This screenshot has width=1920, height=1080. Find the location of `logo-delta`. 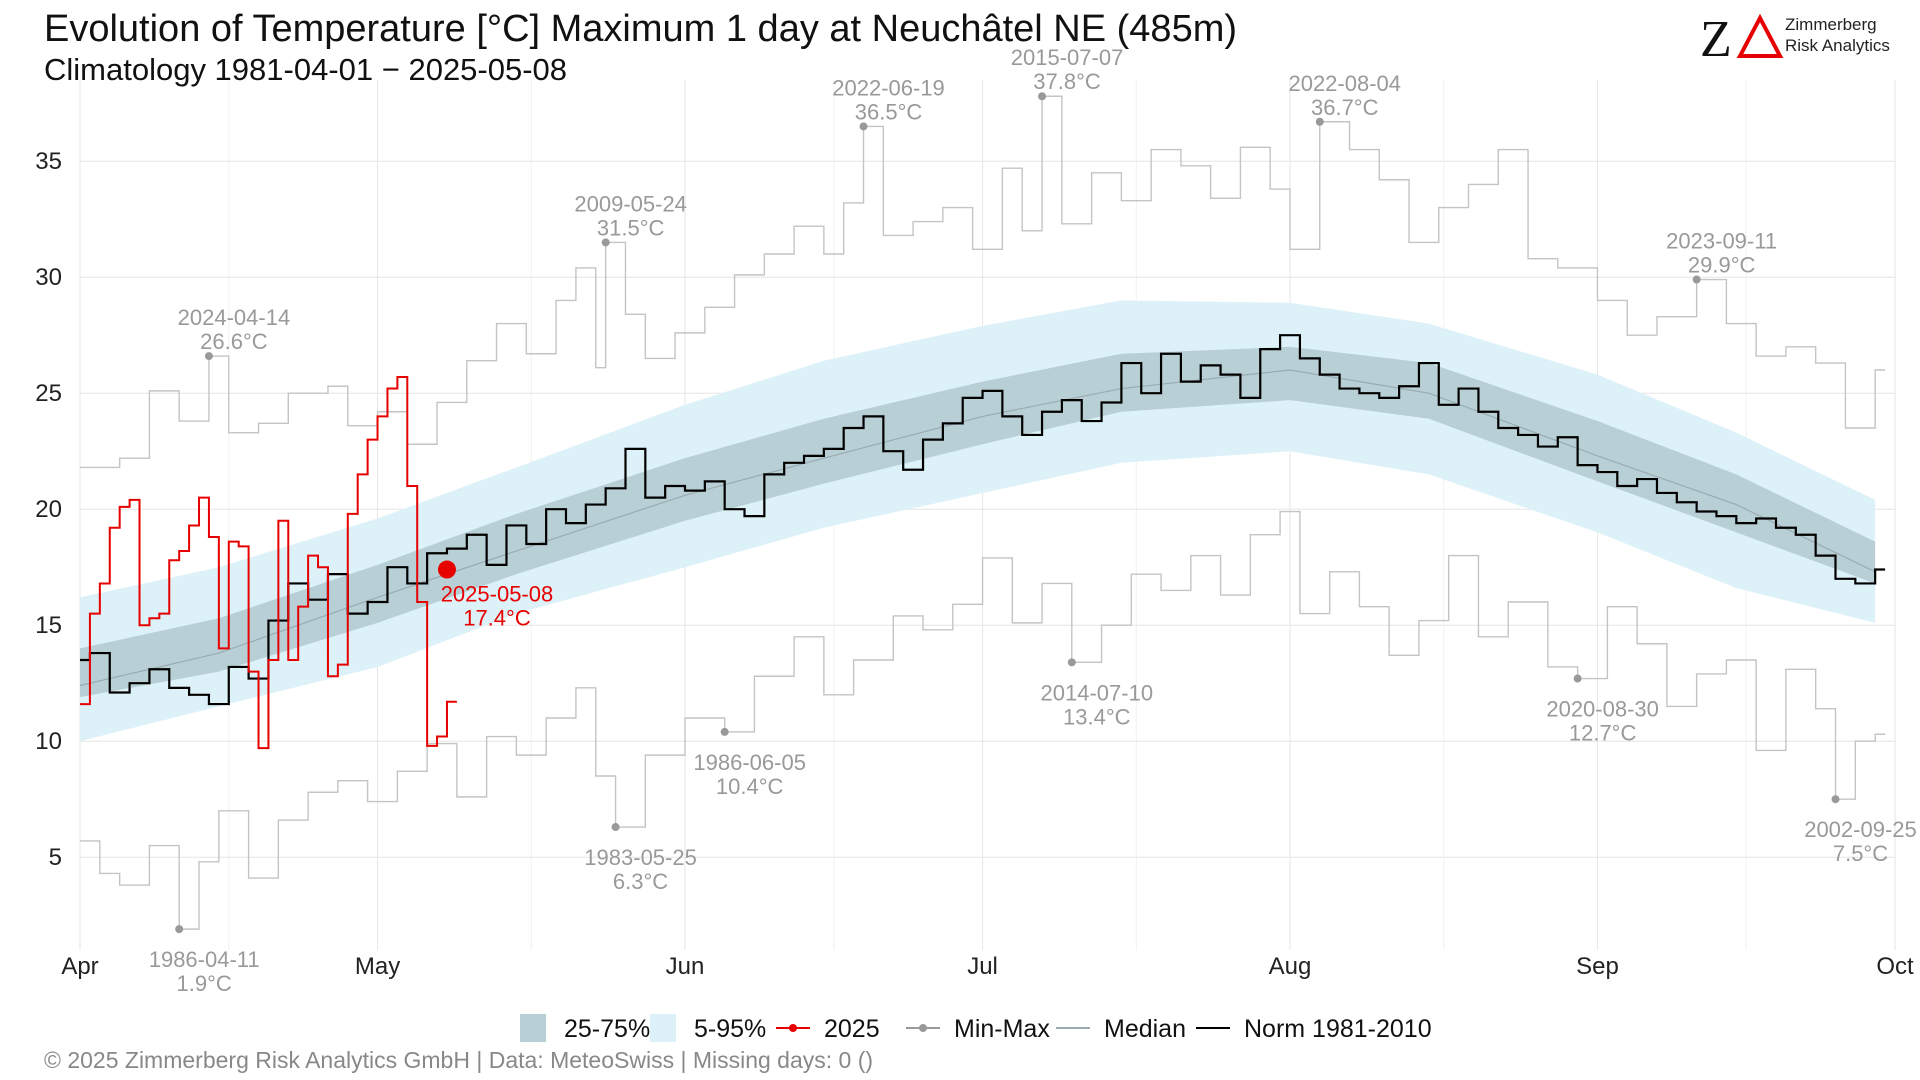

logo-delta is located at coordinates (1760, 35).